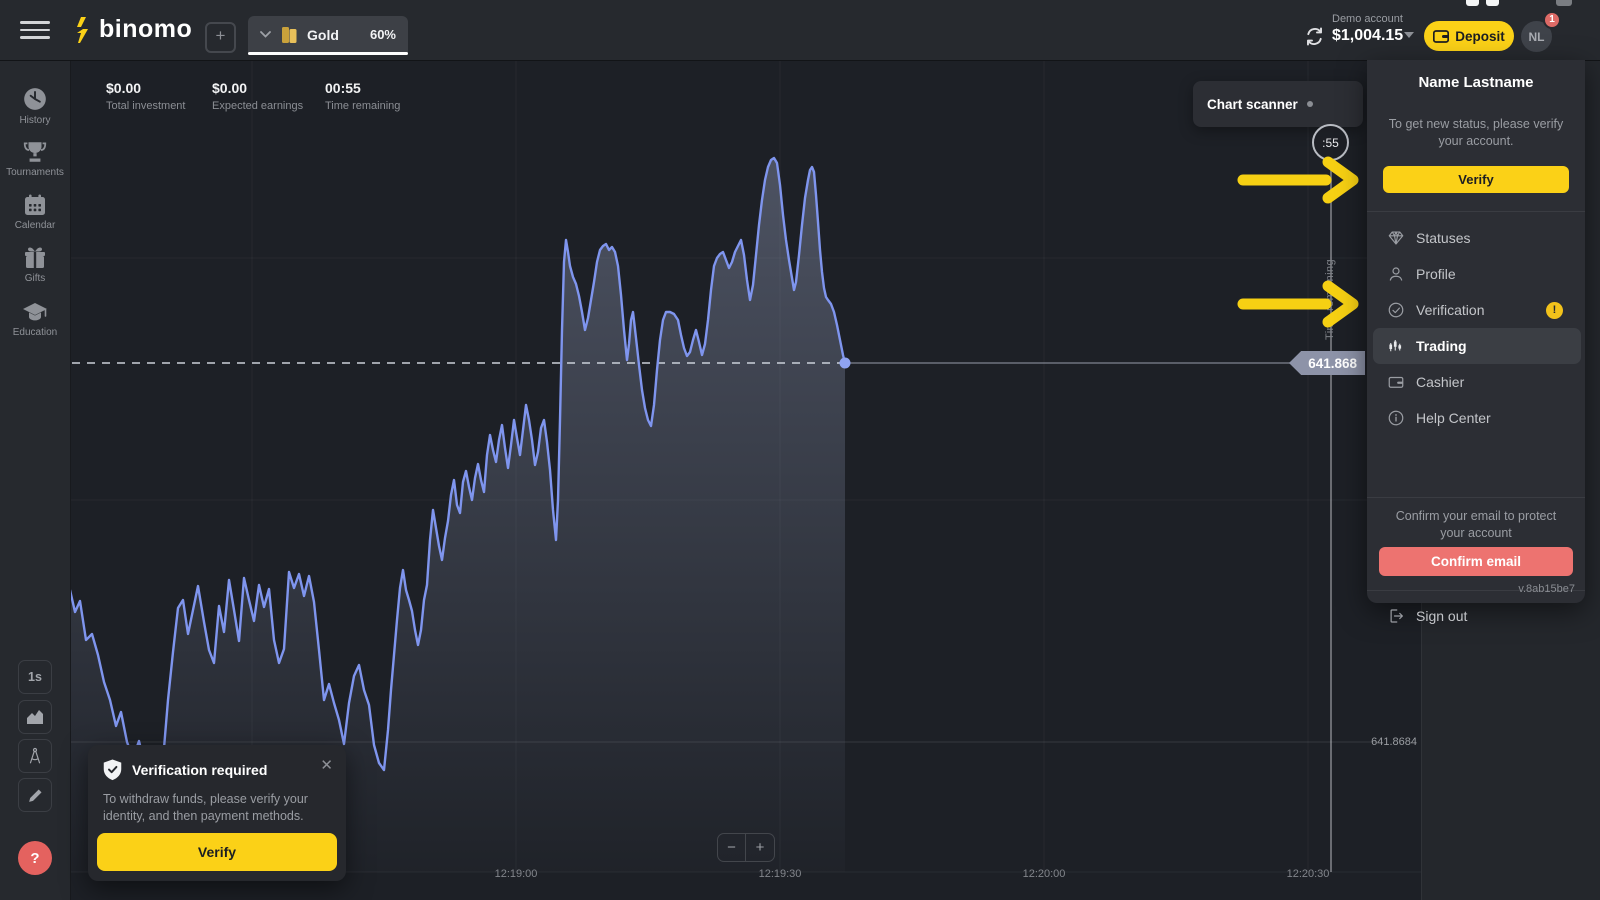 The width and height of the screenshot is (1600, 900). What do you see at coordinates (1396, 616) in the screenshot?
I see `sign-out-icon` at bounding box center [1396, 616].